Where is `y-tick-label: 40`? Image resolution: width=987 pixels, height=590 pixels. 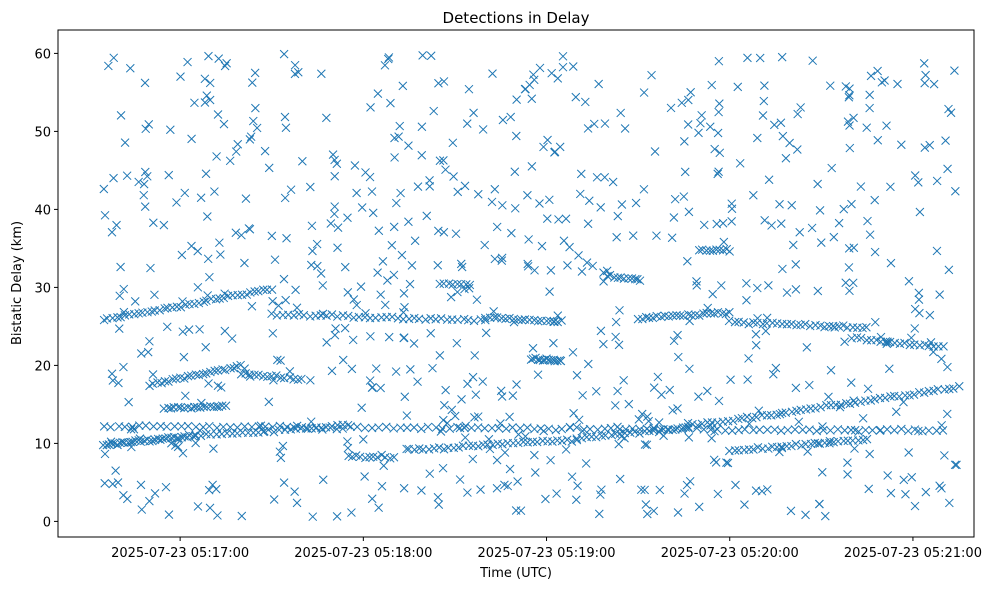
y-tick-label: 40 is located at coordinates (42, 210).